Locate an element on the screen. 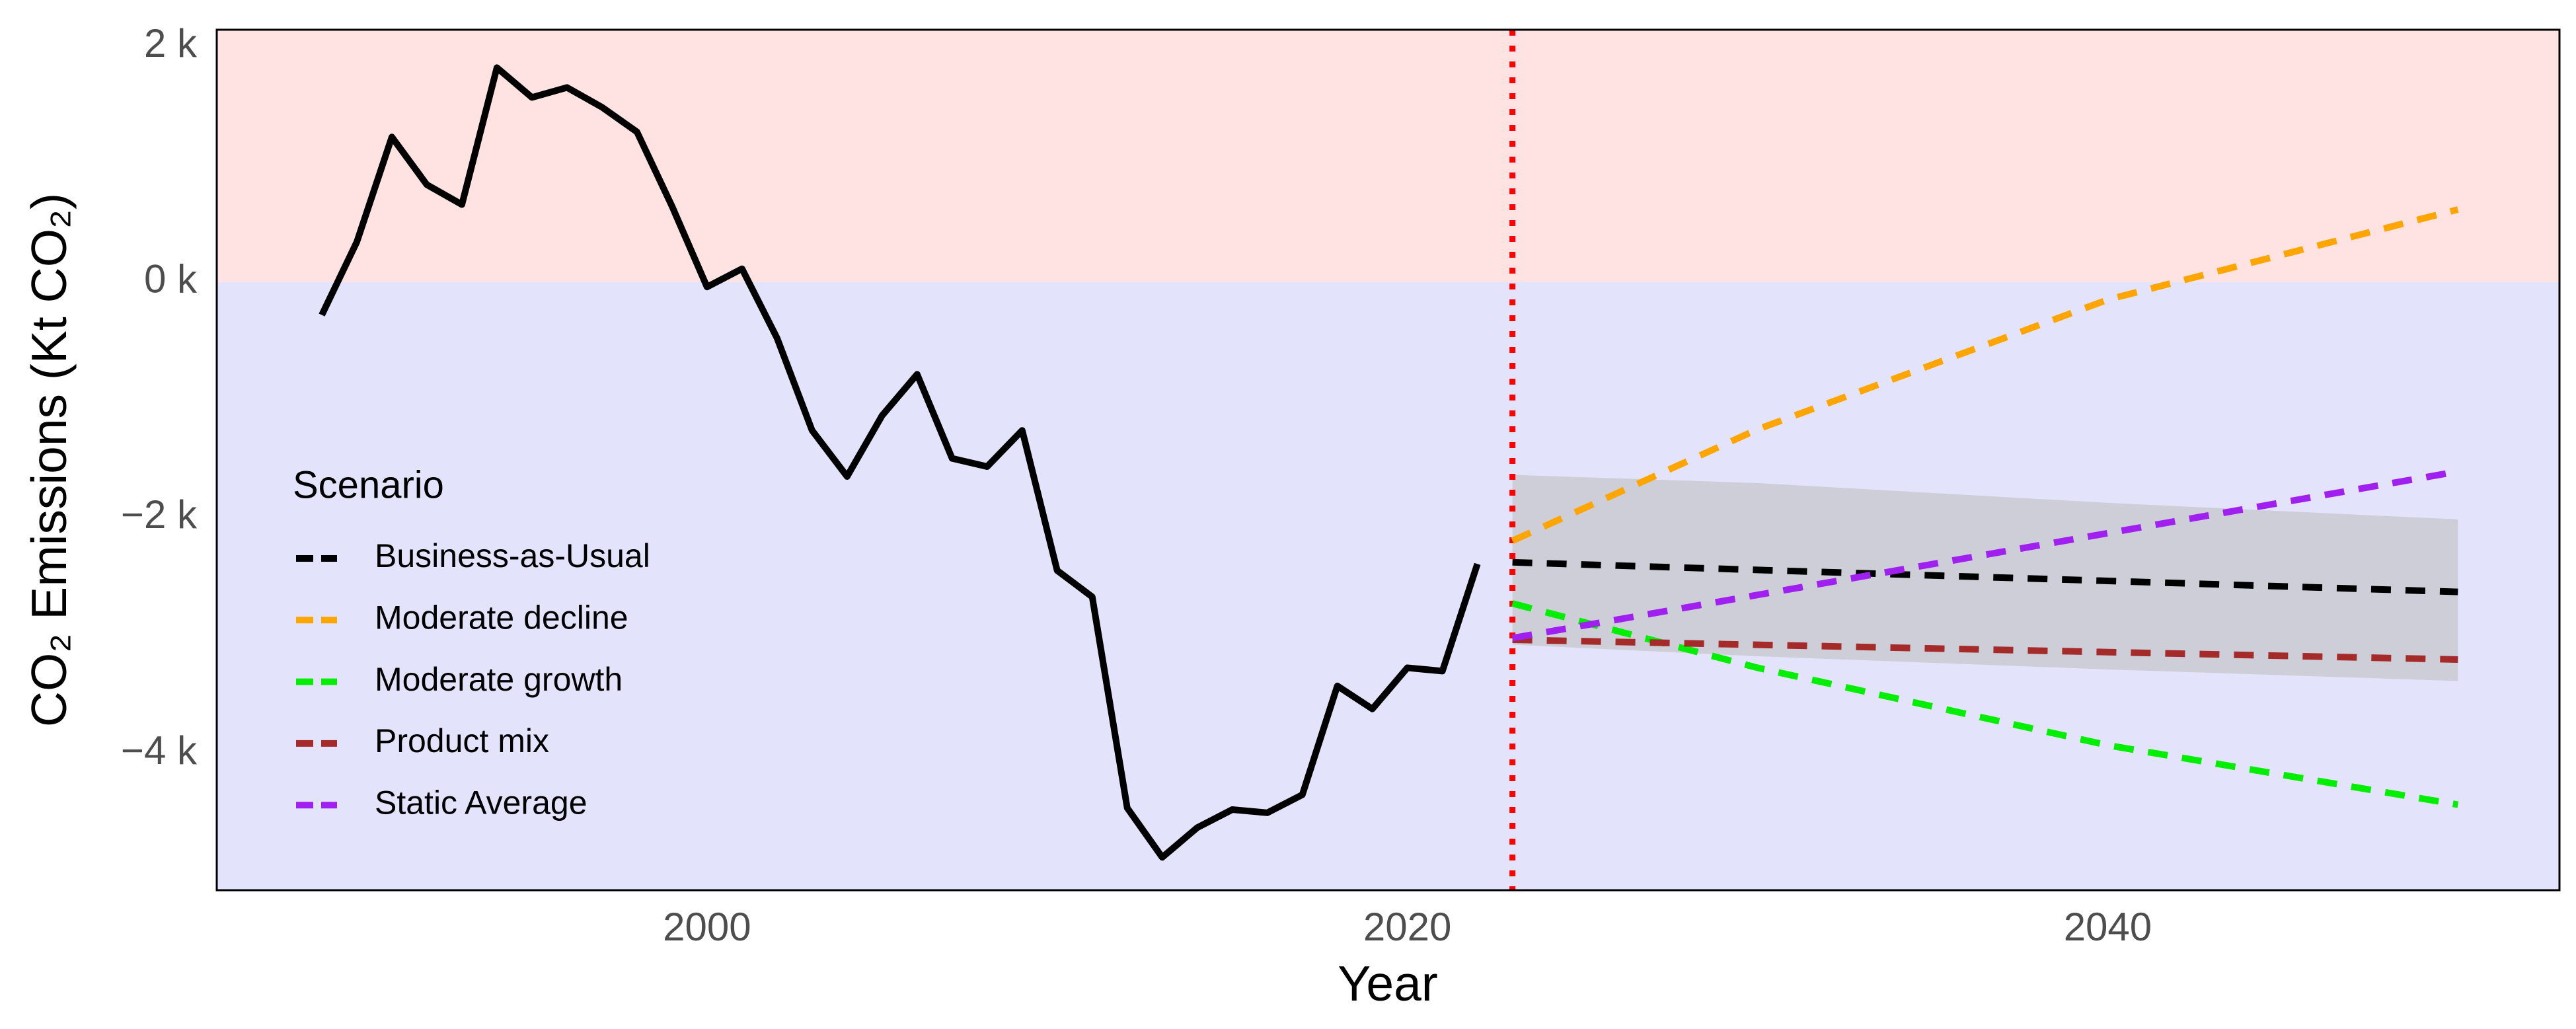 The width and height of the screenshot is (2576, 1029). y-tick-label: −4 k is located at coordinates (159, 751).